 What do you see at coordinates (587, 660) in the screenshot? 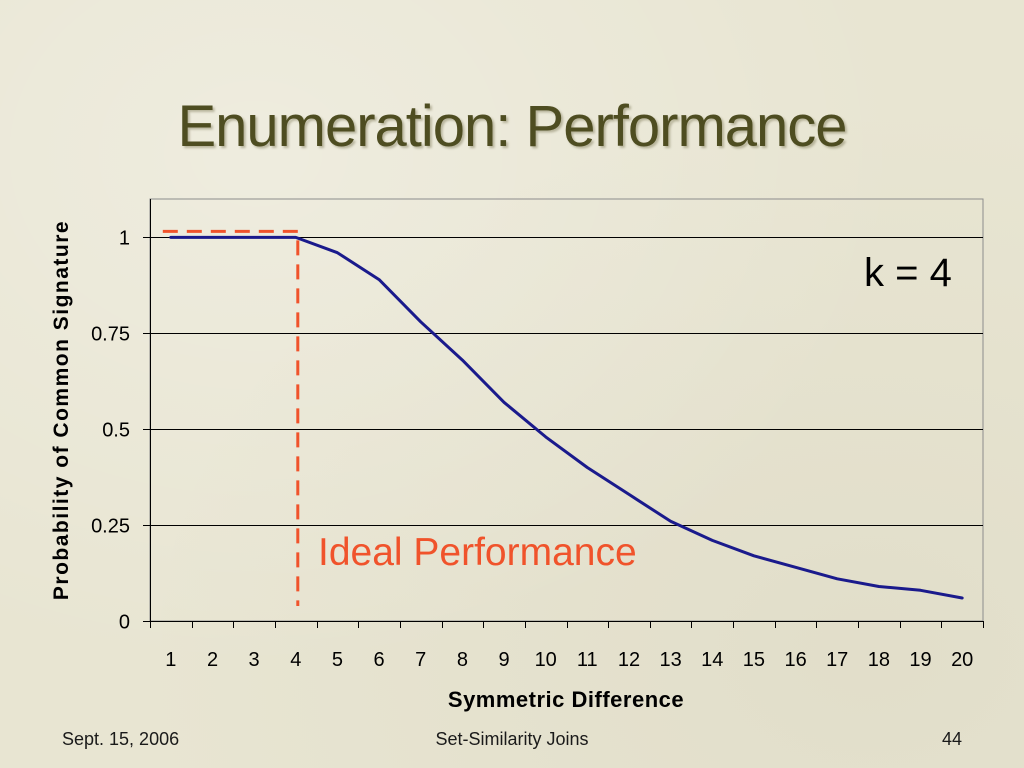
I see `x-tick-label: 11` at bounding box center [587, 660].